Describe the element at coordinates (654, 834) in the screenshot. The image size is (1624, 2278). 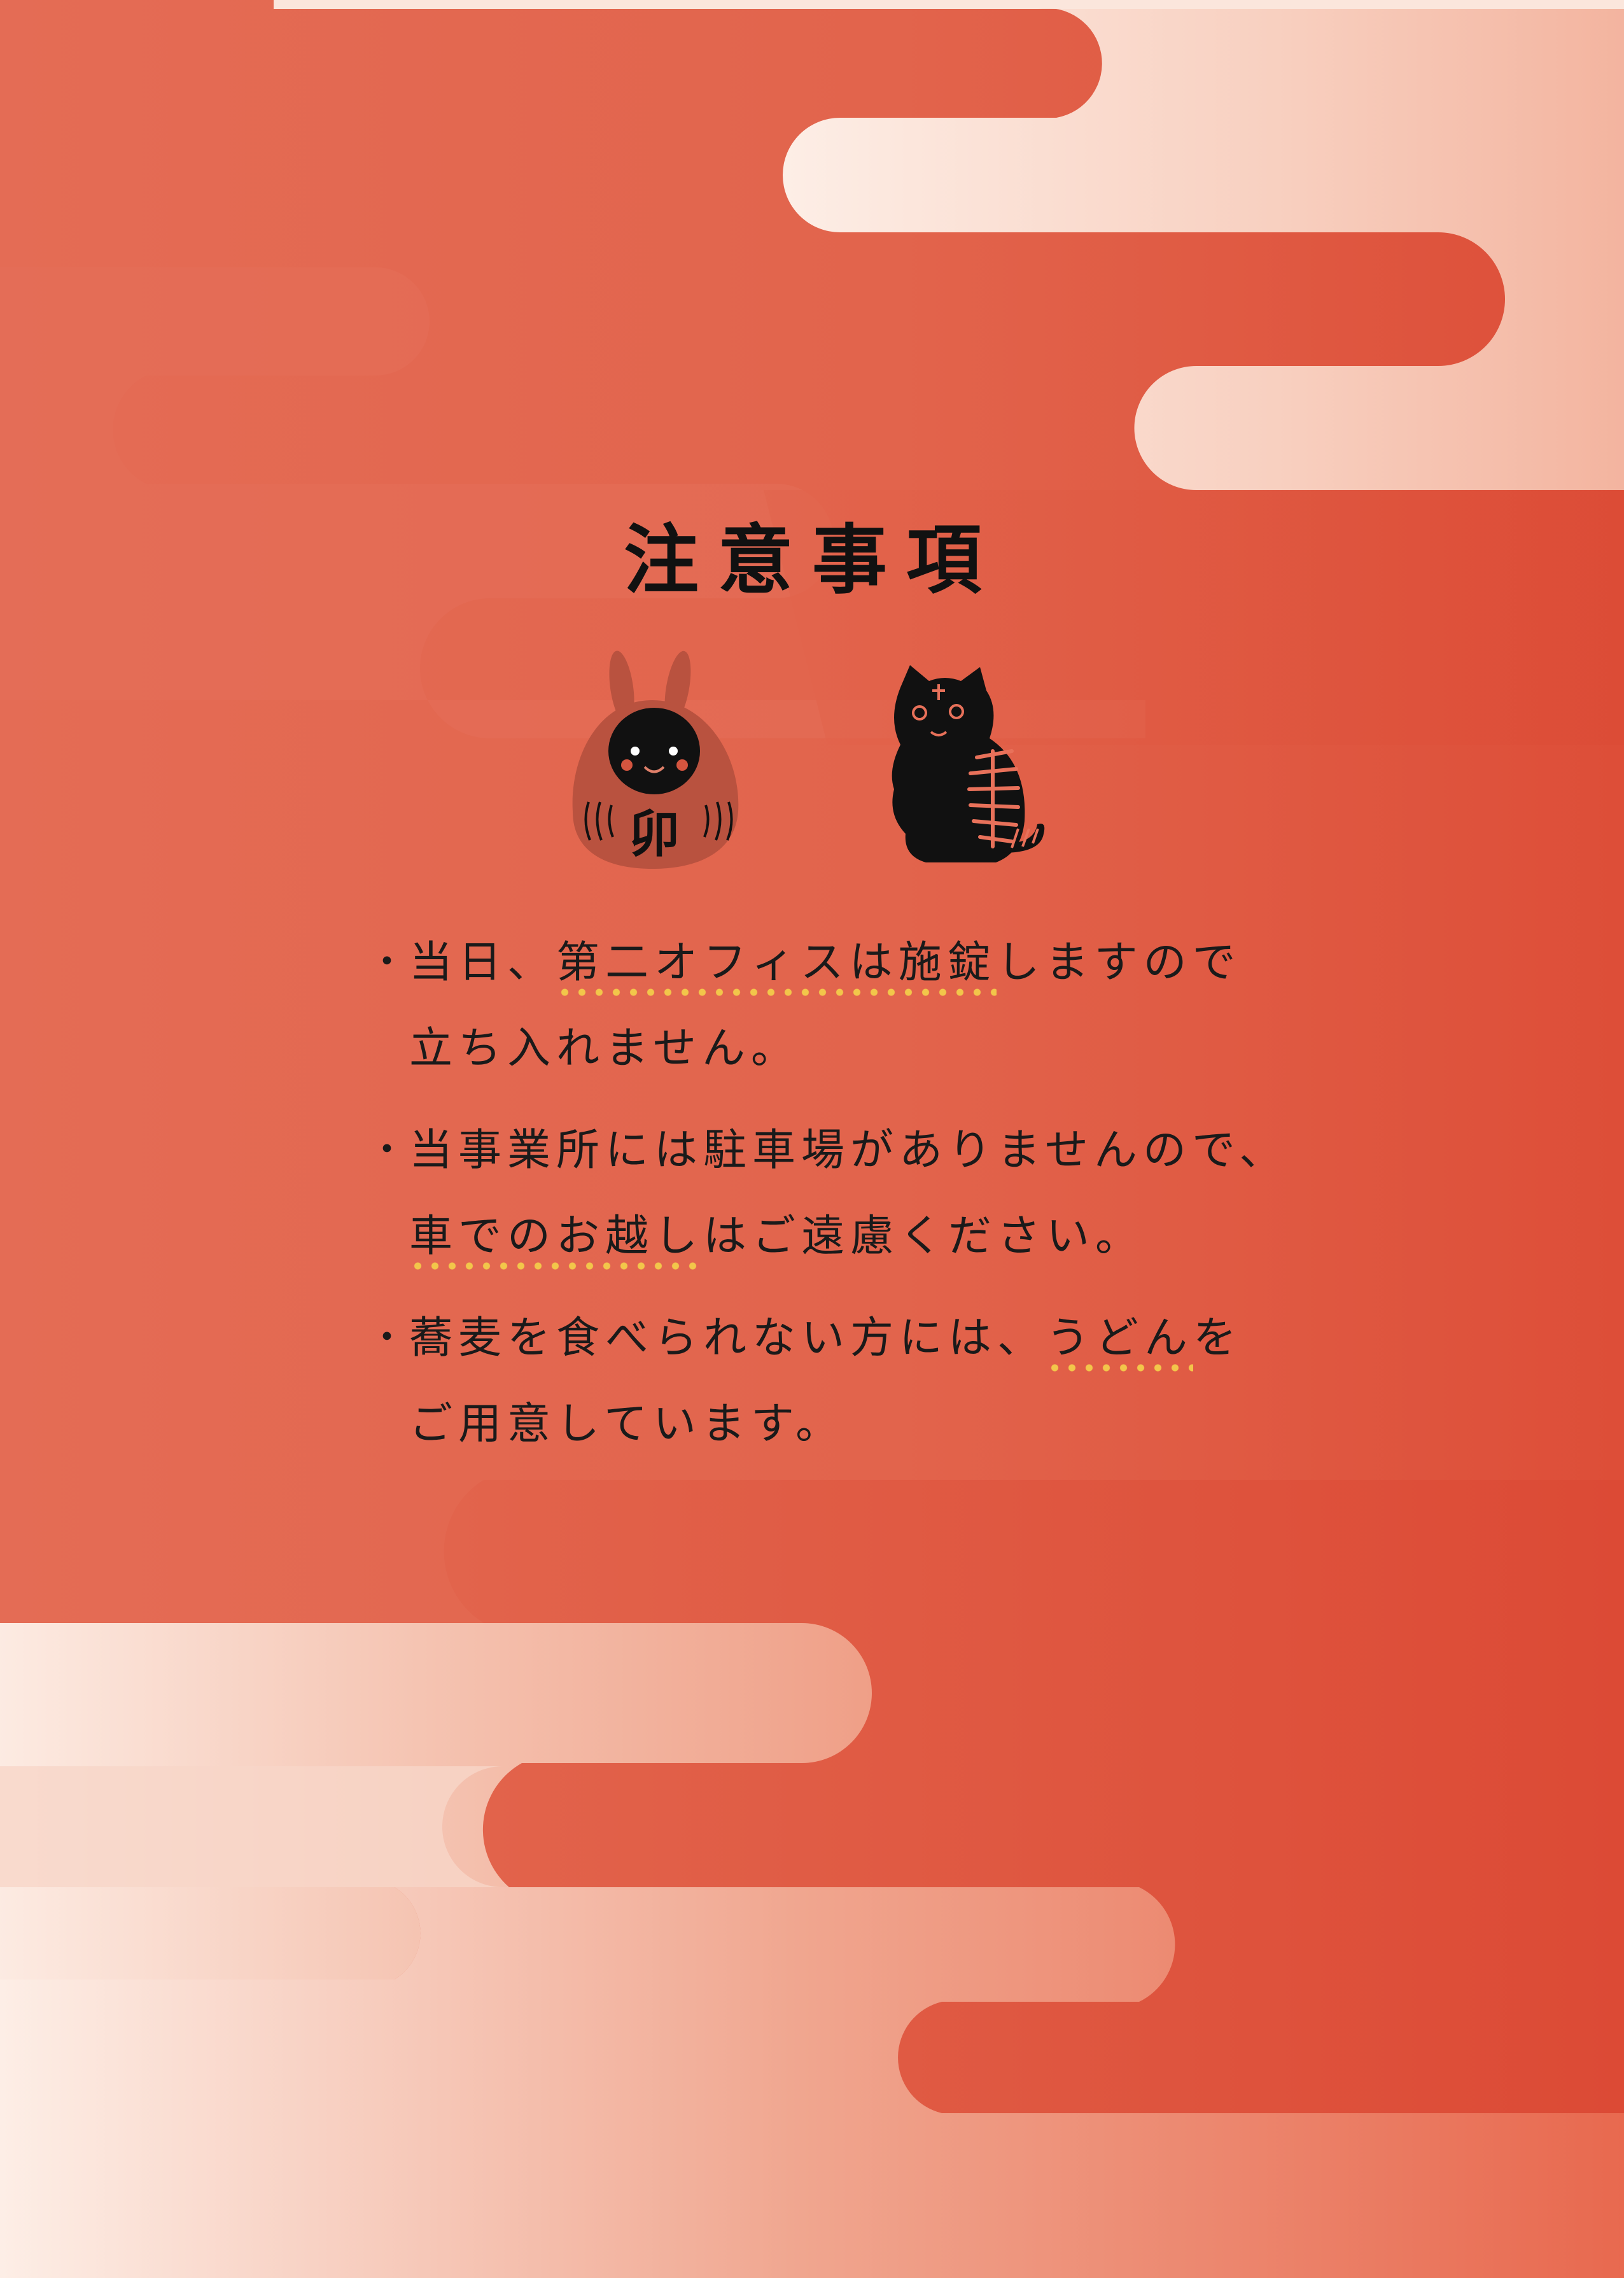
I see `rabbit-label: 卯` at that location.